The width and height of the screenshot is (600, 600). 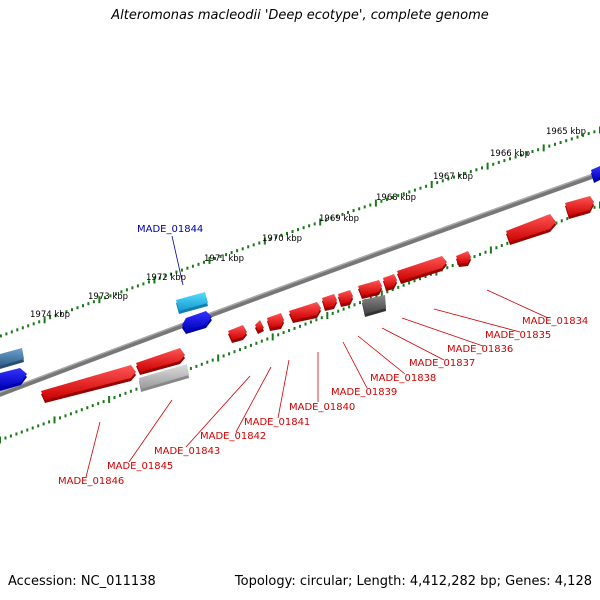 I want to click on scale-label: 1973 kbp, so click(x=108, y=297).